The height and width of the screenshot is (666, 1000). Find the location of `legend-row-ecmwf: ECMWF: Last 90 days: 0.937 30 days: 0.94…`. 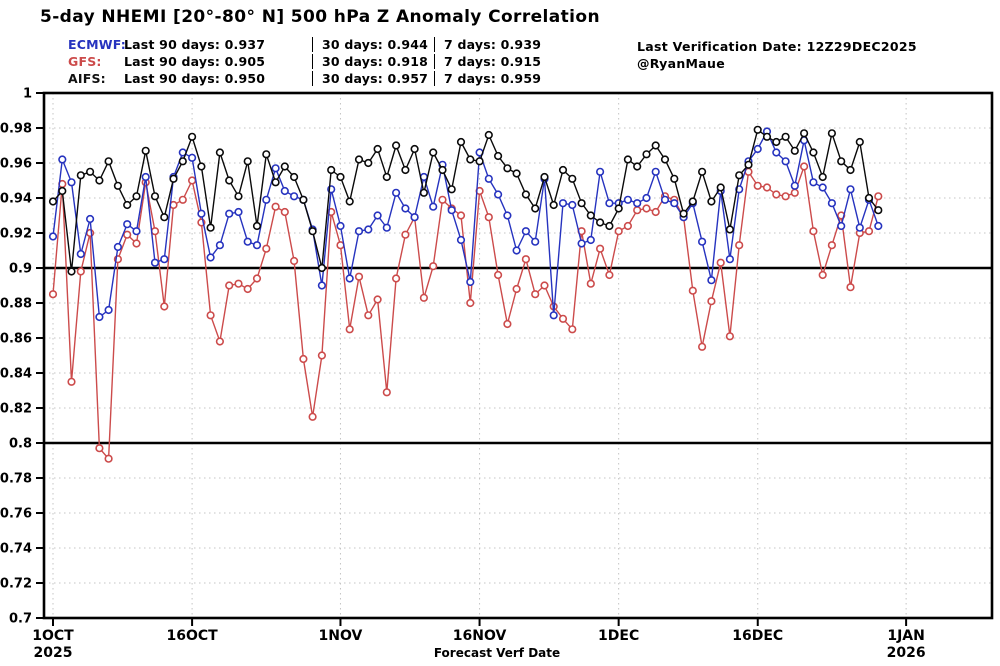

legend-row-ecmwf: ECMWF: Last 90 days: 0.937 30 days: 0.94… is located at coordinates (316, 44).